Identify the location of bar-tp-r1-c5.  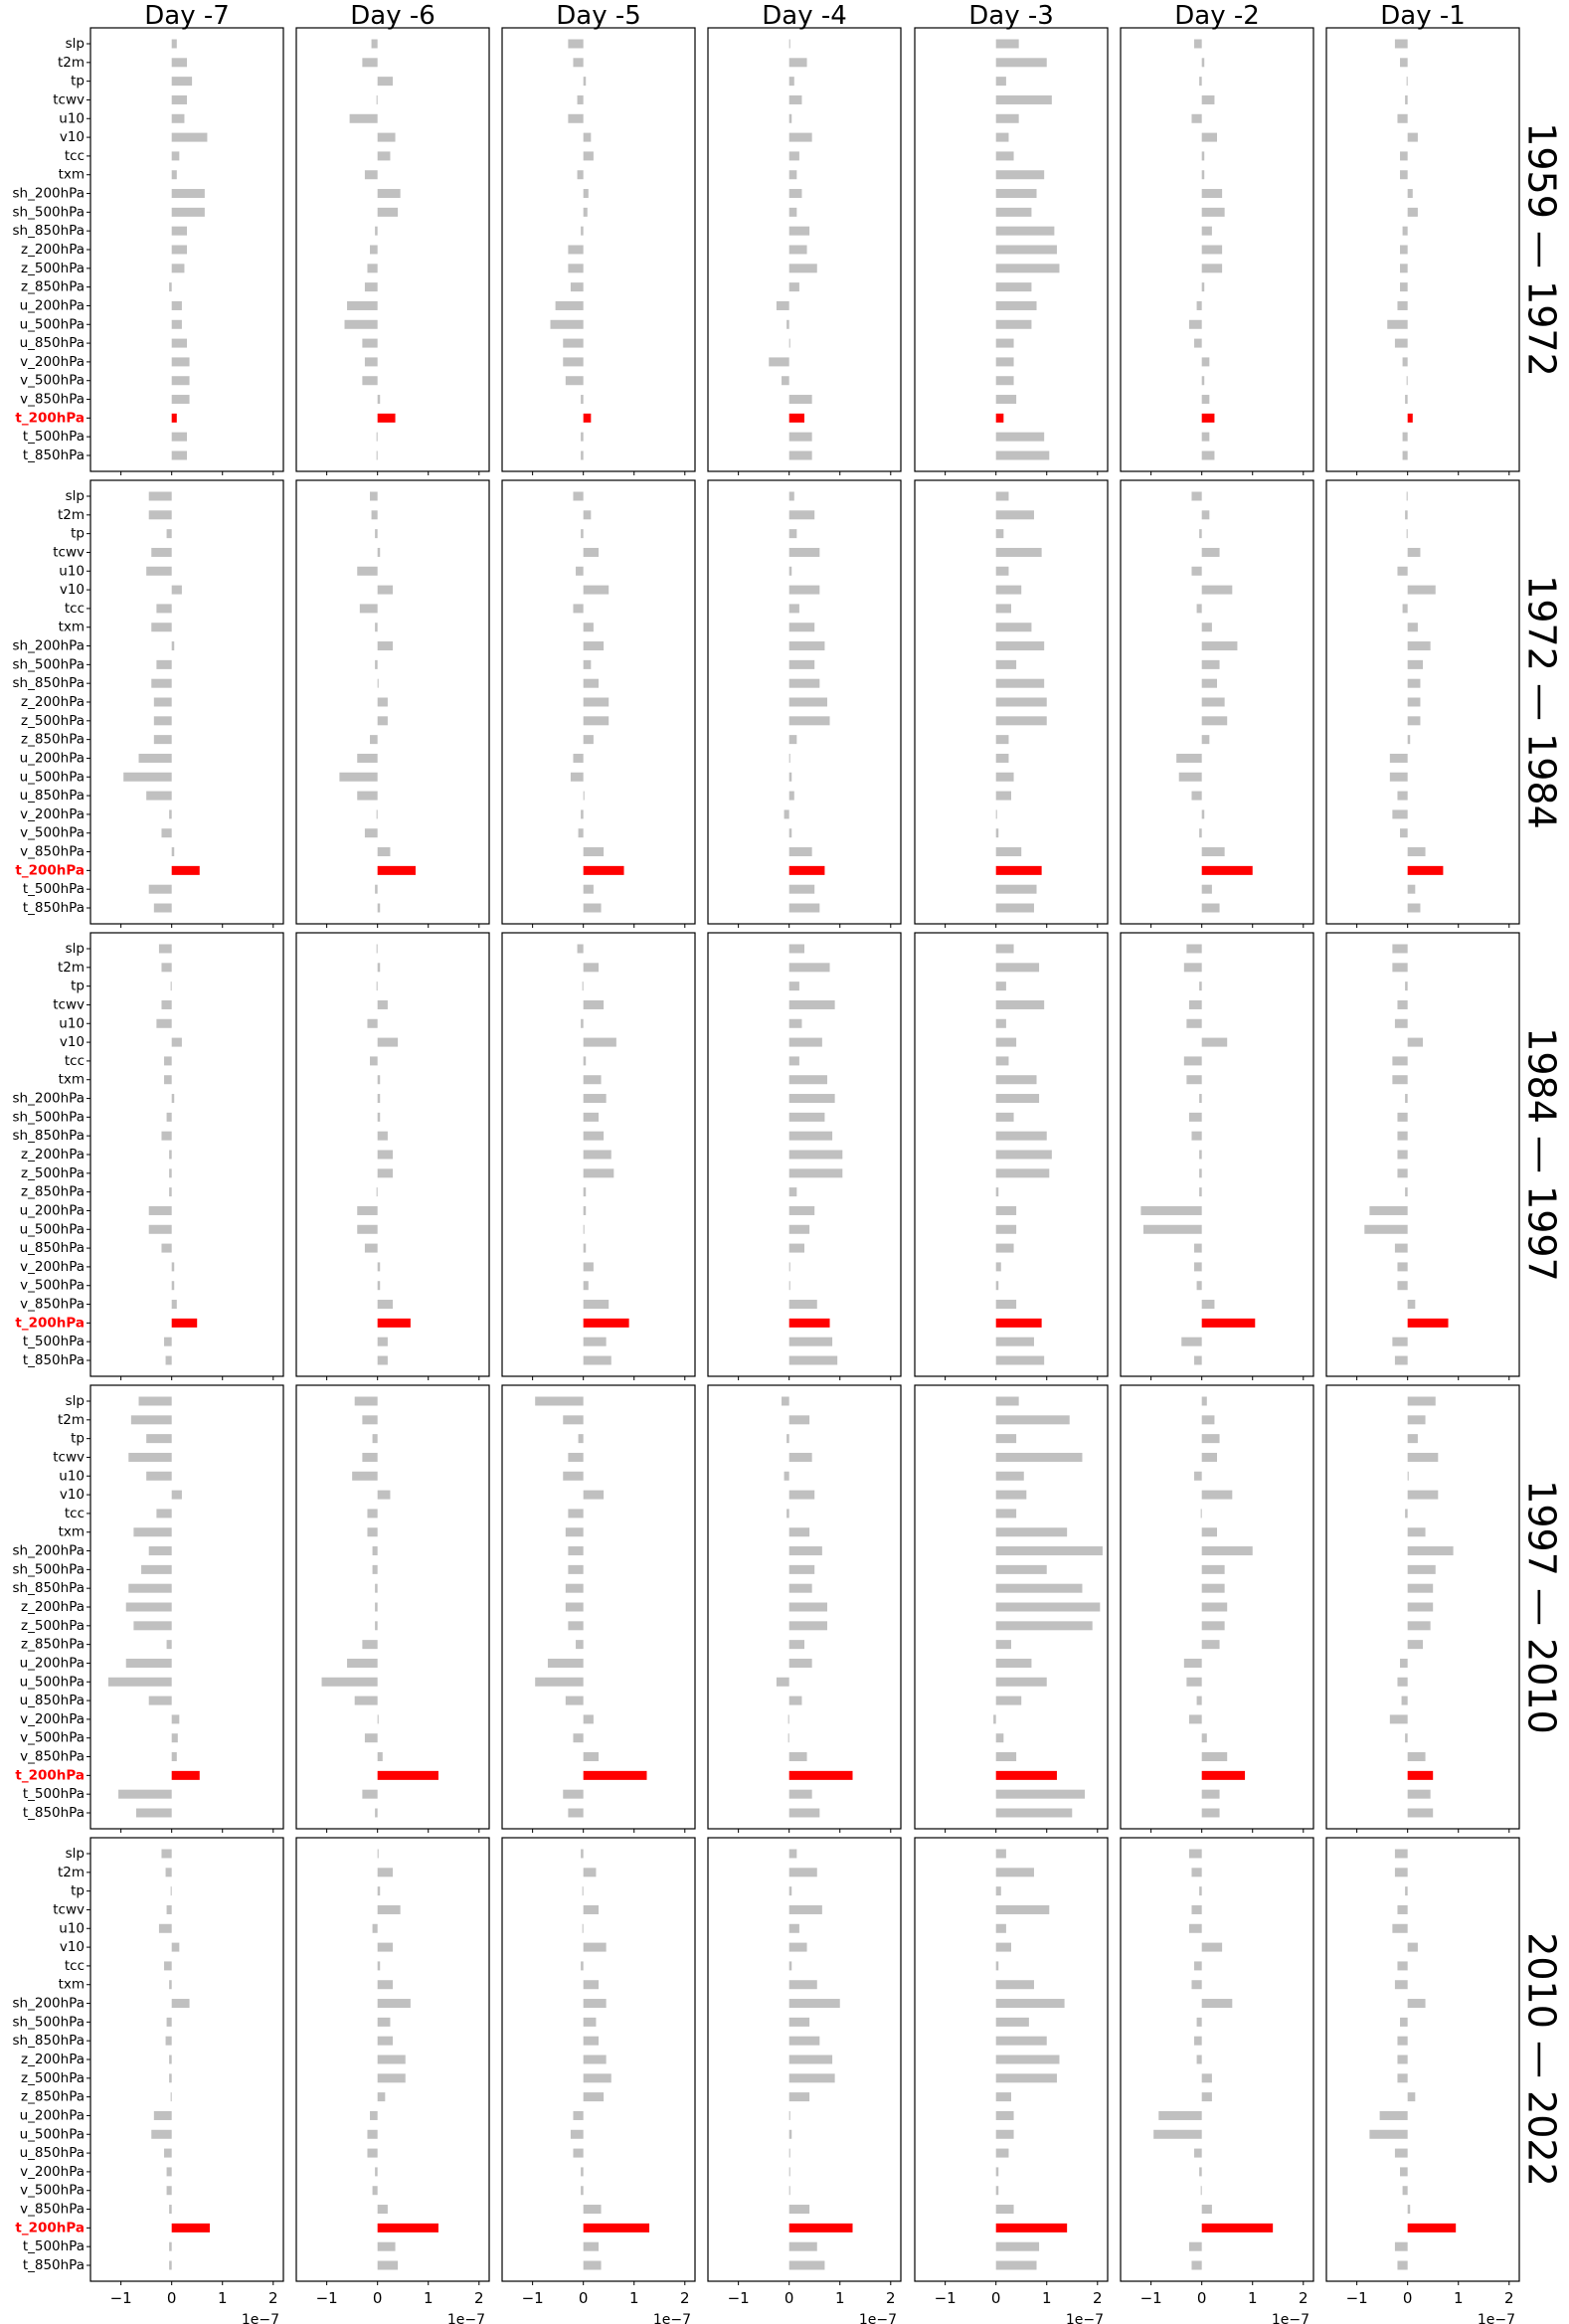
(1200, 534).